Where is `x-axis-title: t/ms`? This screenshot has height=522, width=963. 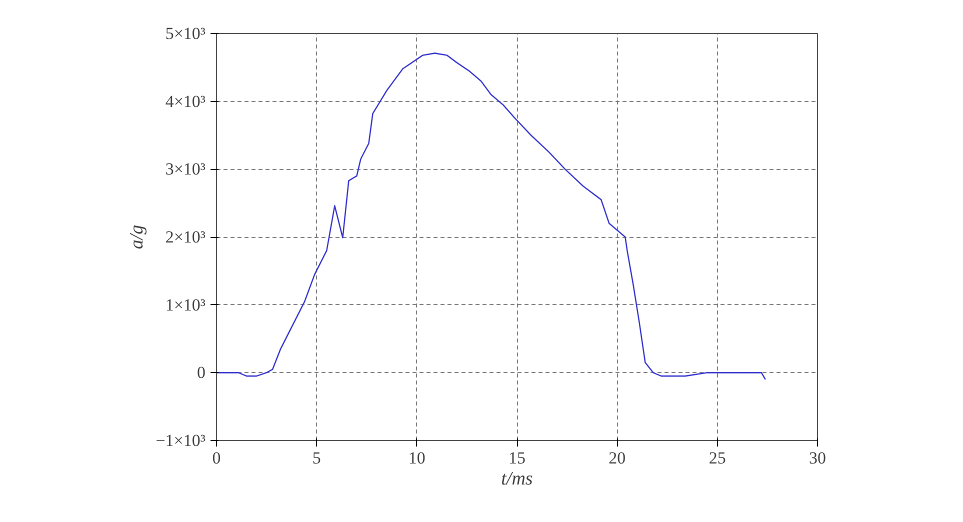
x-axis-title: t/ms is located at coordinates (517, 479).